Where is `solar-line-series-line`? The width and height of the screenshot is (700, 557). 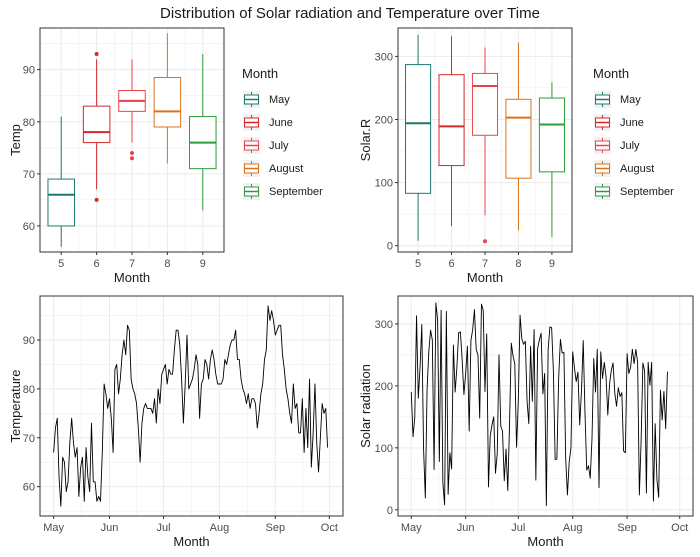
solar-line-series-line is located at coordinates (539, 404).